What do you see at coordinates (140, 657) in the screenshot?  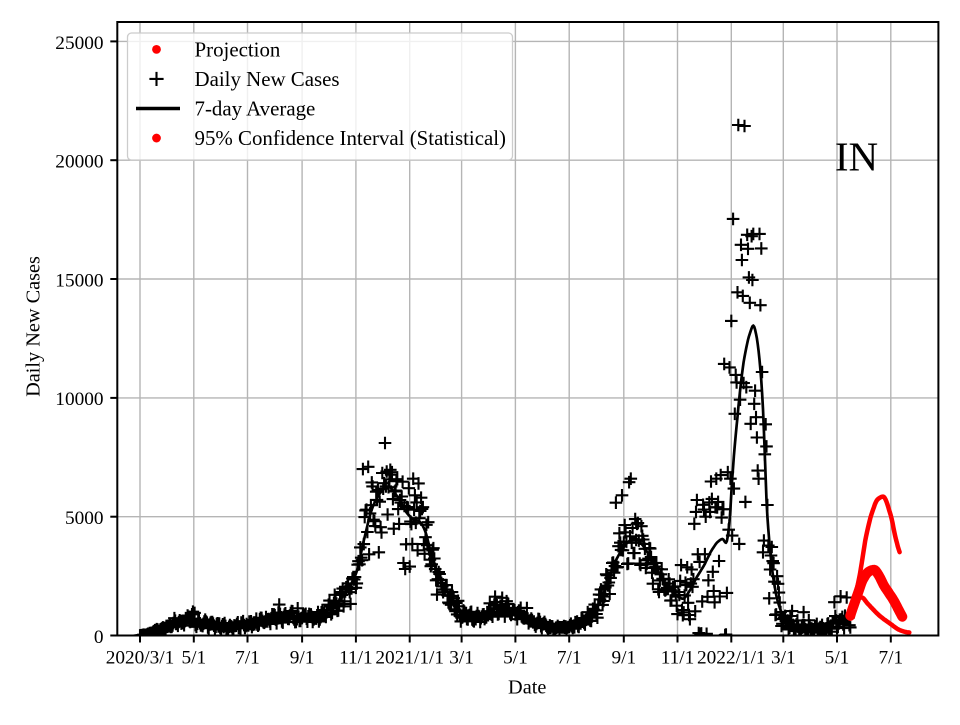 I see `svg-text: 2020/3/1` at bounding box center [140, 657].